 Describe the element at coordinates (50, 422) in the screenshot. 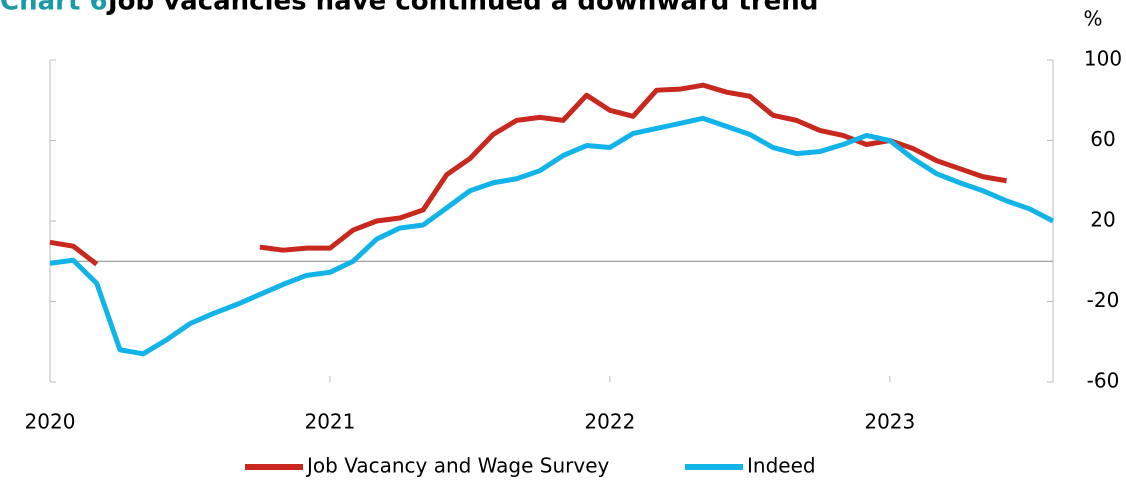

I see `x-tick-label: 2020` at that location.